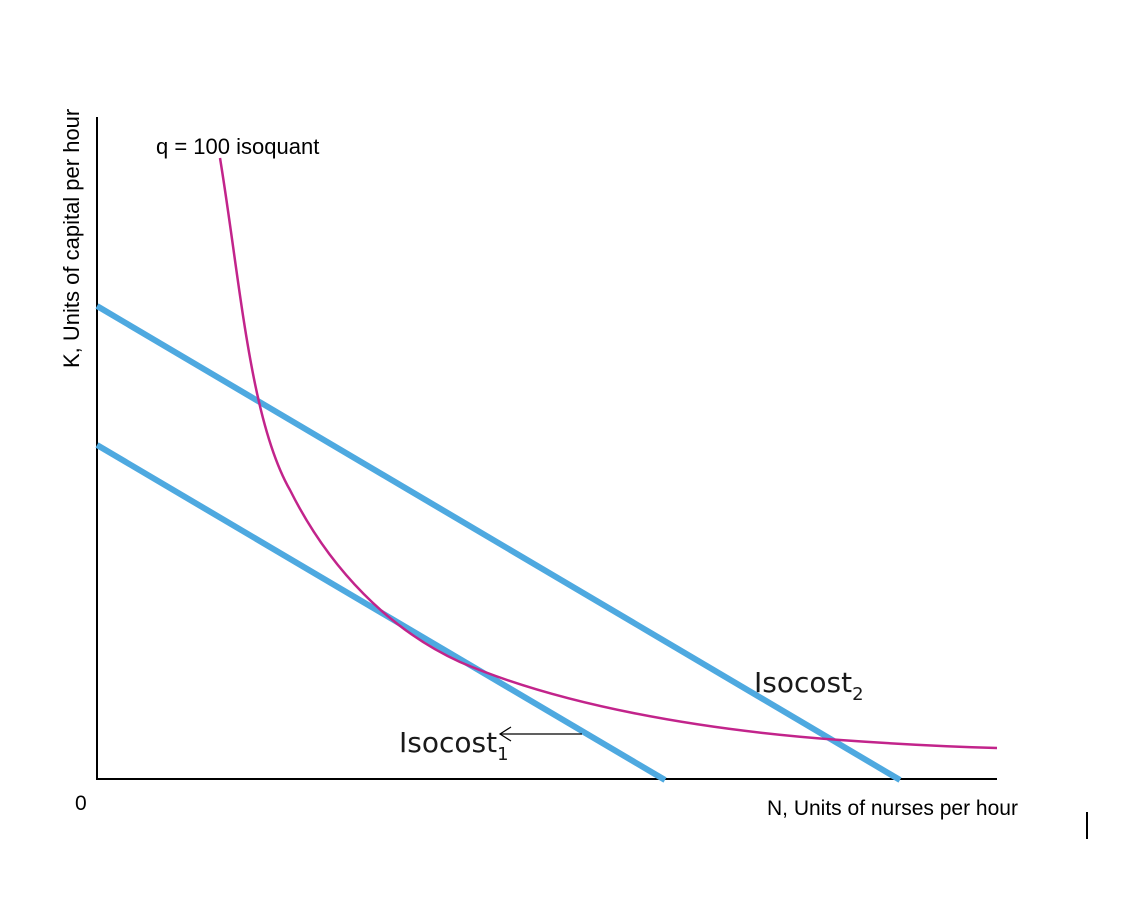 Image resolution: width=1142 pixels, height=912 pixels. What do you see at coordinates (237, 146) in the screenshot?
I see `isoquant-label: q = 100 isoquant` at bounding box center [237, 146].